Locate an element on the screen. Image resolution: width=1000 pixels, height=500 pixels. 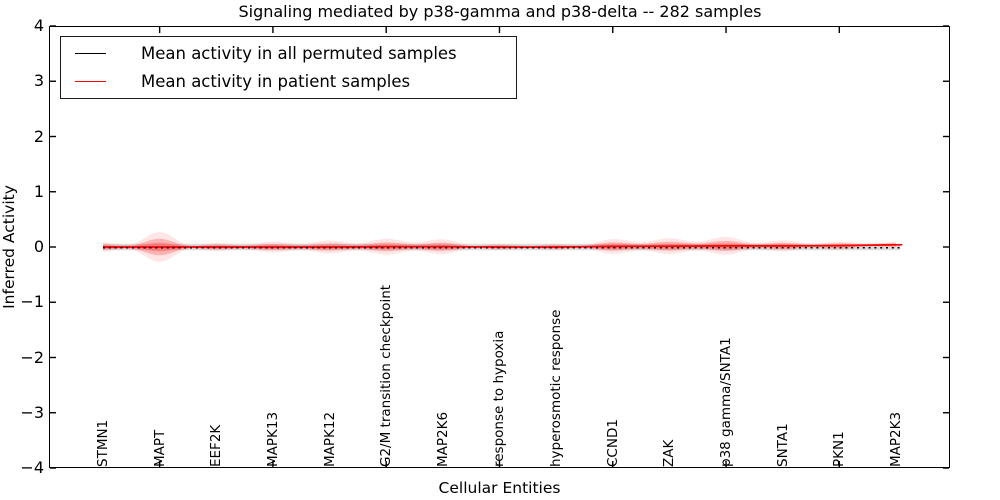
category-label-response-to-hypoxia: response to hypoxia is located at coordinates (499, 398).